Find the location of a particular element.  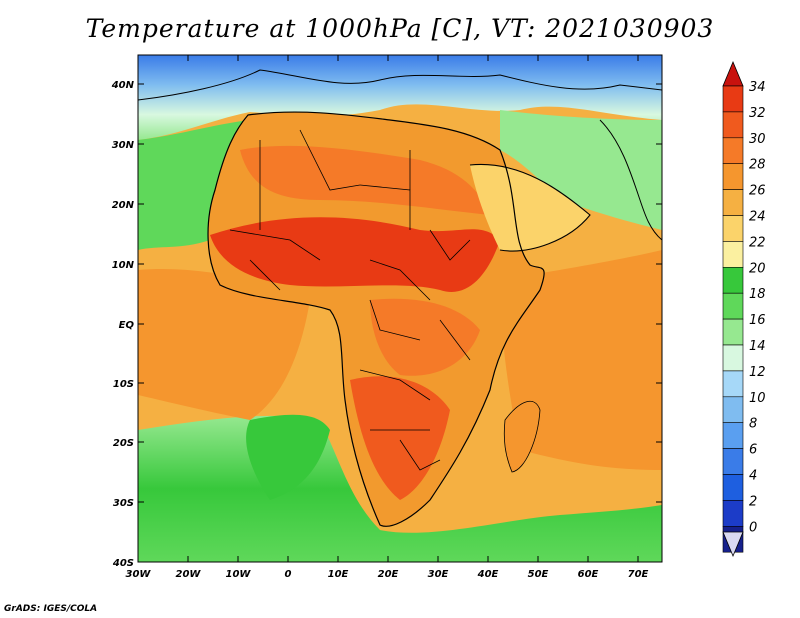

lon-label-10e: 10E is located at coordinates (338, 574).